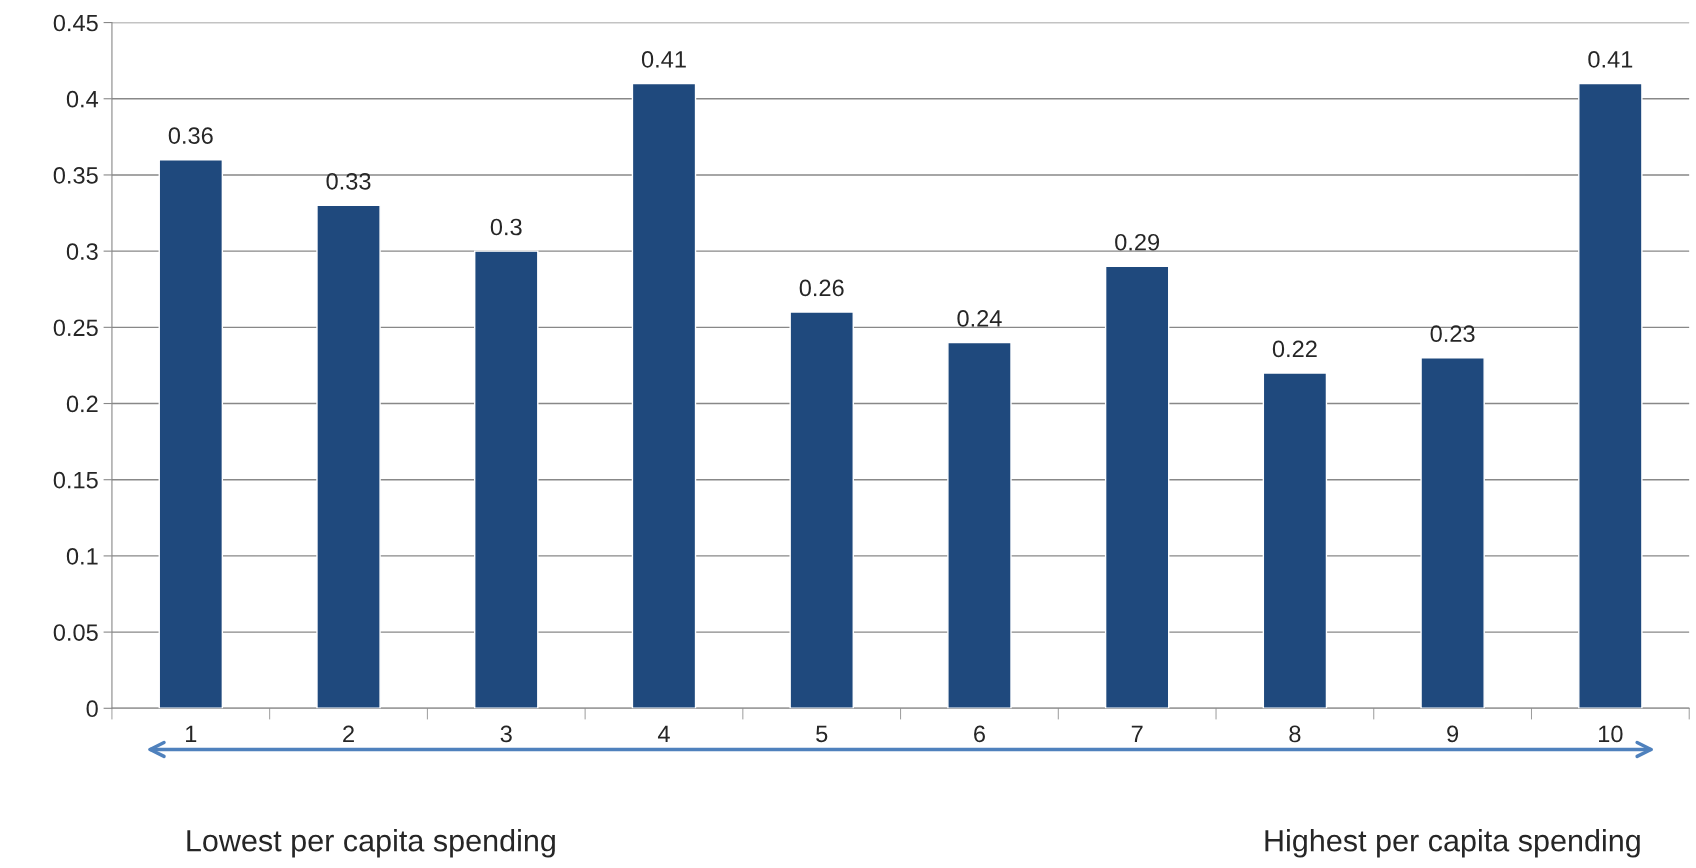 This screenshot has height=868, width=1696. What do you see at coordinates (75, 480) in the screenshot?
I see `y-tick-label: 0.15` at bounding box center [75, 480].